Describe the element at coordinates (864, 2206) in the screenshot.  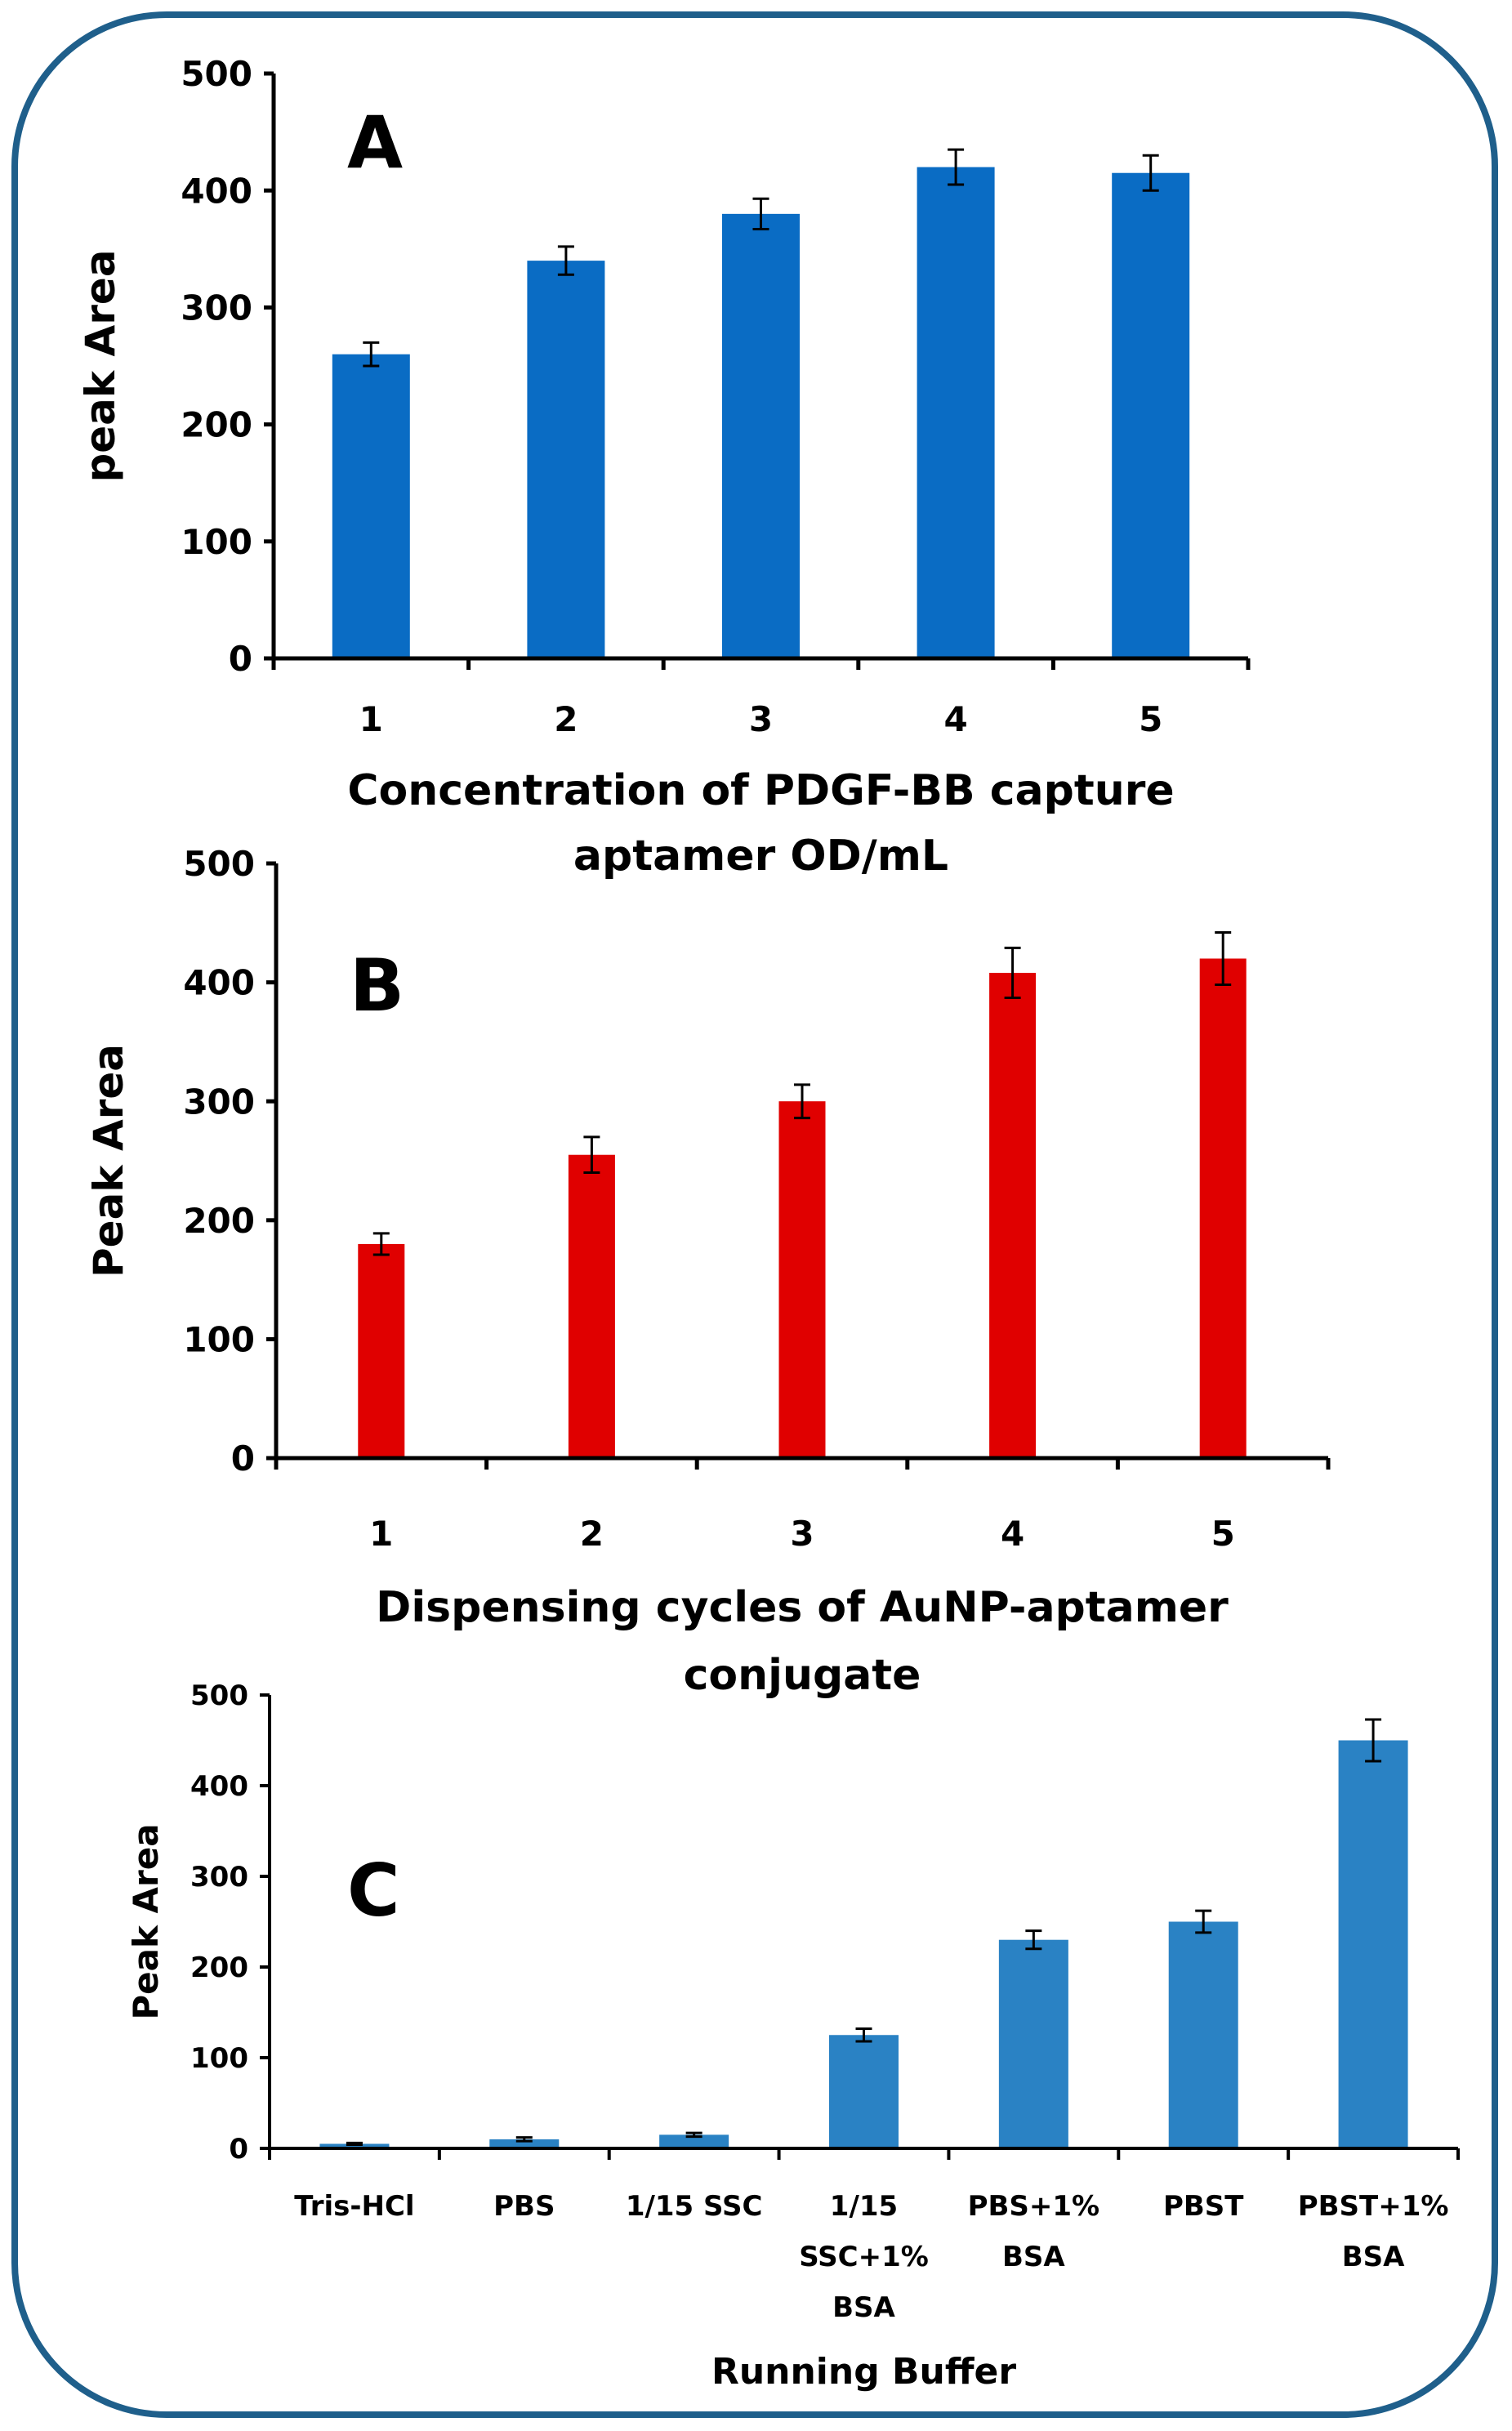
I see `x-tick-label-line: 1/15` at that location.